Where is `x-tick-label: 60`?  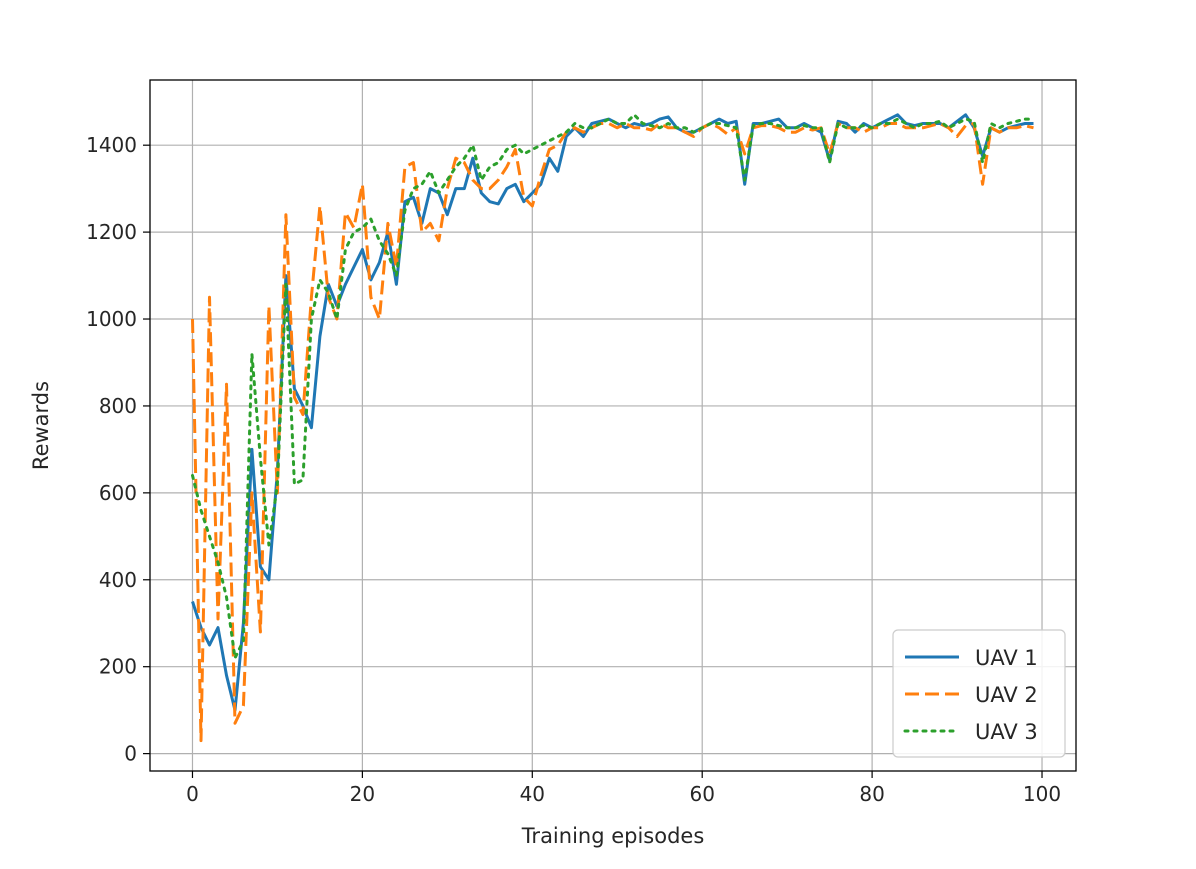
x-tick-label: 60 is located at coordinates (701, 794).